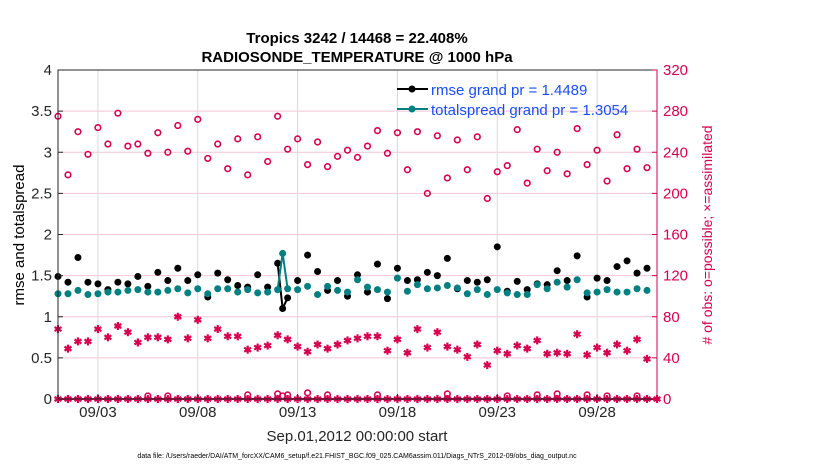 The height and width of the screenshot is (470, 830). I want to click on legend-rmse-label: rmse grand pr = 1.4489, so click(509, 90).